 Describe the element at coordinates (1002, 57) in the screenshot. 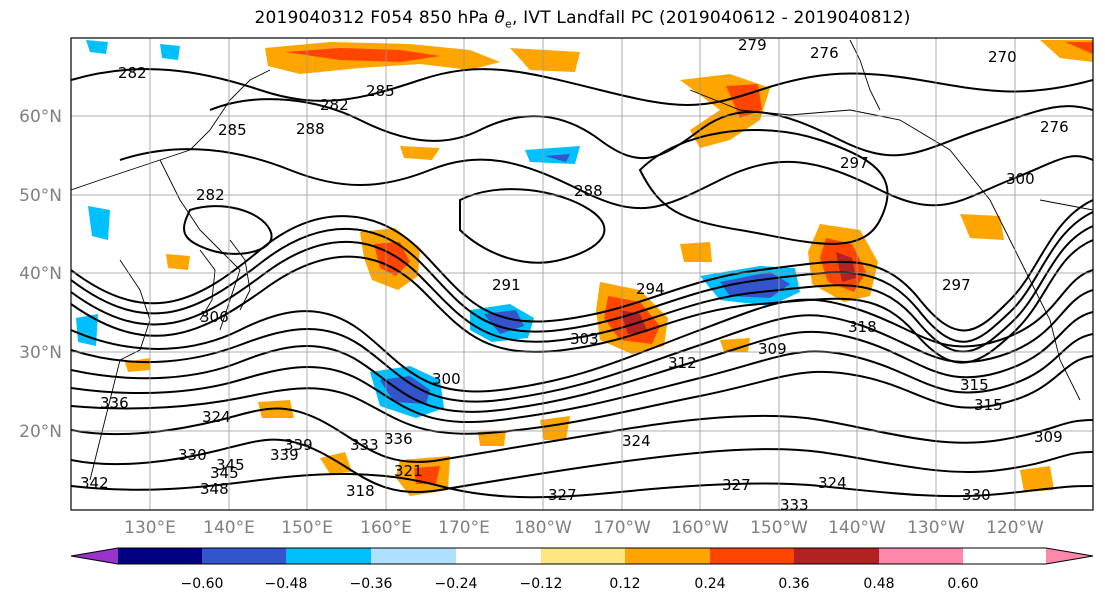

I see `contour-label: 270` at that location.